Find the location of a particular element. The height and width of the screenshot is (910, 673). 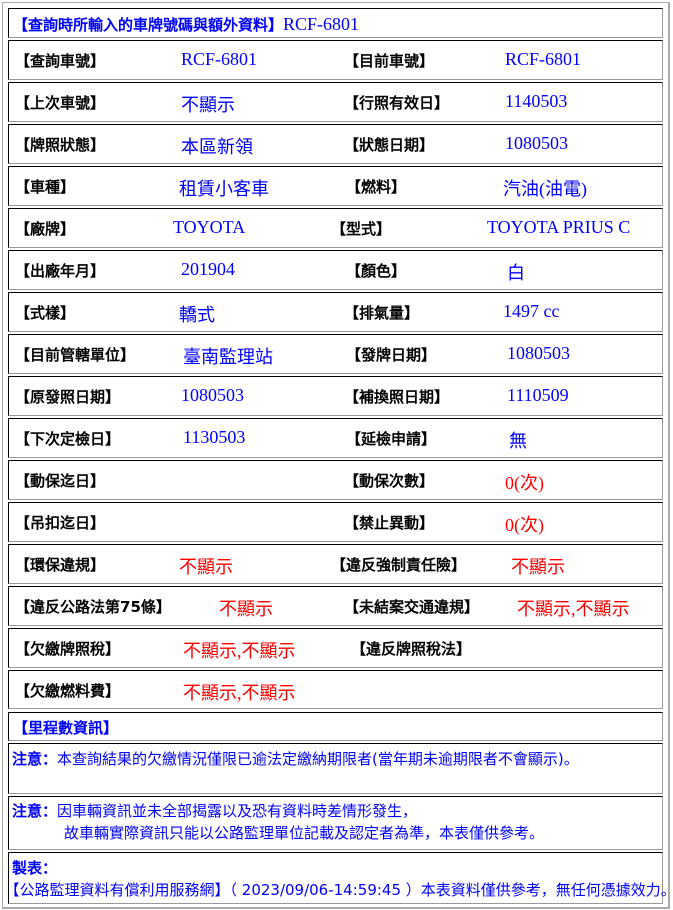

field-value: TOYOTA PRIUS C is located at coordinates (559, 227).